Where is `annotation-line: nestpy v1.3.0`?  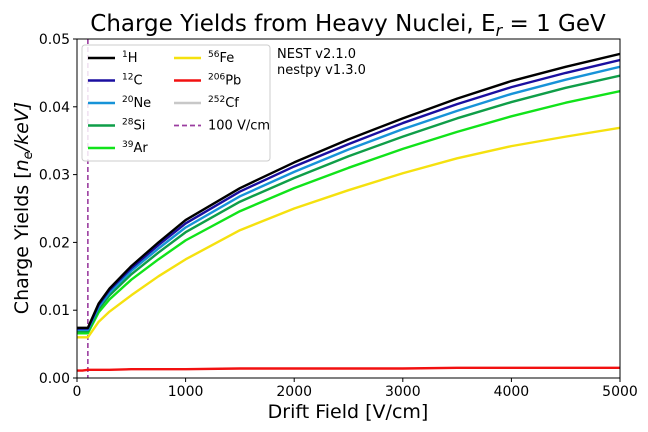 annotation-line: nestpy v1.3.0 is located at coordinates (321, 70).